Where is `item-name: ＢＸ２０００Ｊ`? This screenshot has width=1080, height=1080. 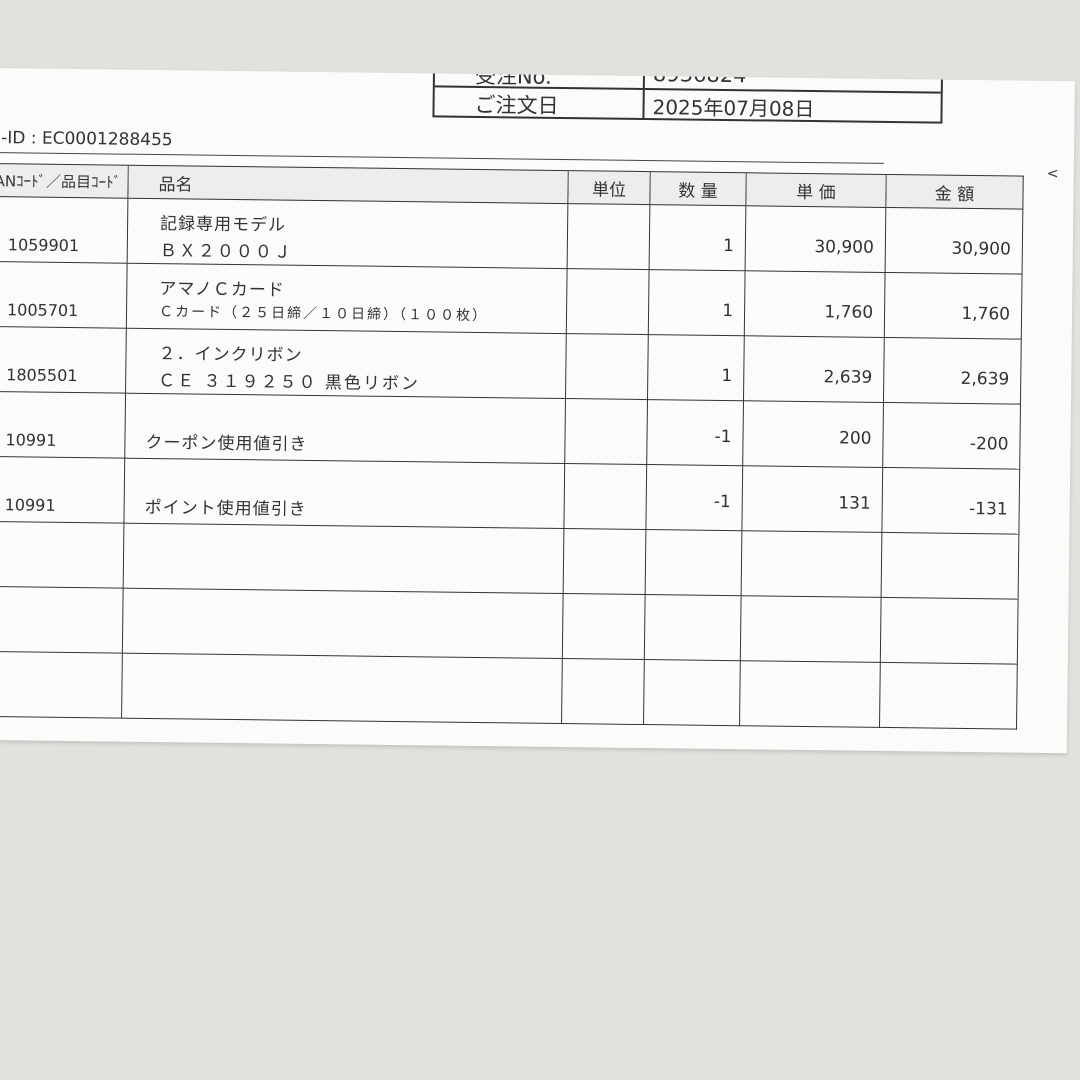 item-name: ＢＸ２０００Ｊ is located at coordinates (226, 252).